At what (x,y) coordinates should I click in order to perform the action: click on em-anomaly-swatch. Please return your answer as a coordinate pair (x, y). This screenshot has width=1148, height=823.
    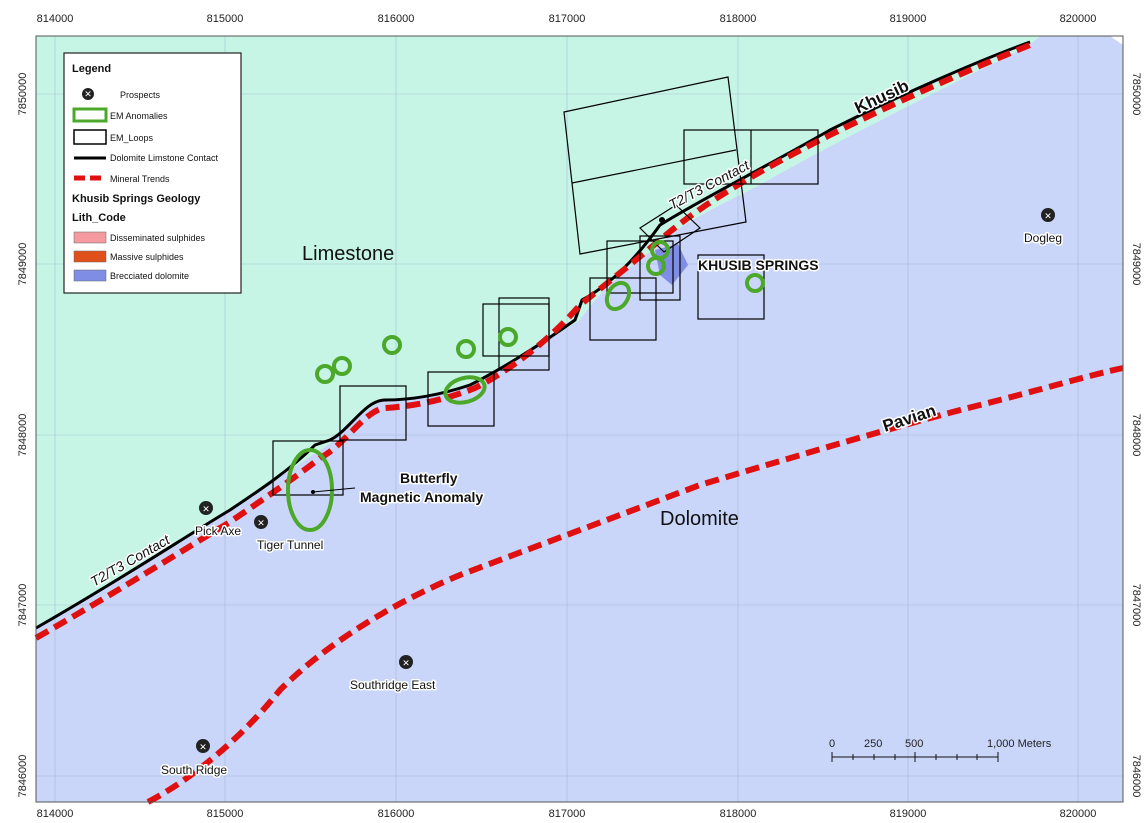
    Looking at the image, I should click on (90, 115).